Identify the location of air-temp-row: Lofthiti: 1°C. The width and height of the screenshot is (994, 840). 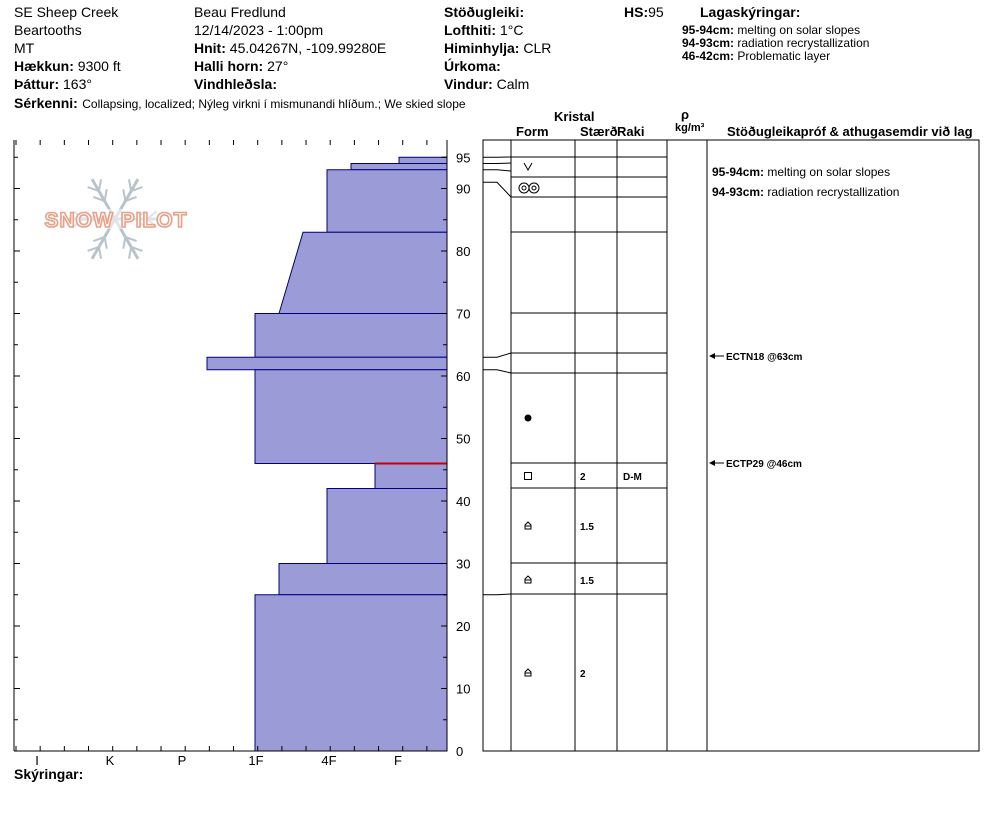
(483, 30).